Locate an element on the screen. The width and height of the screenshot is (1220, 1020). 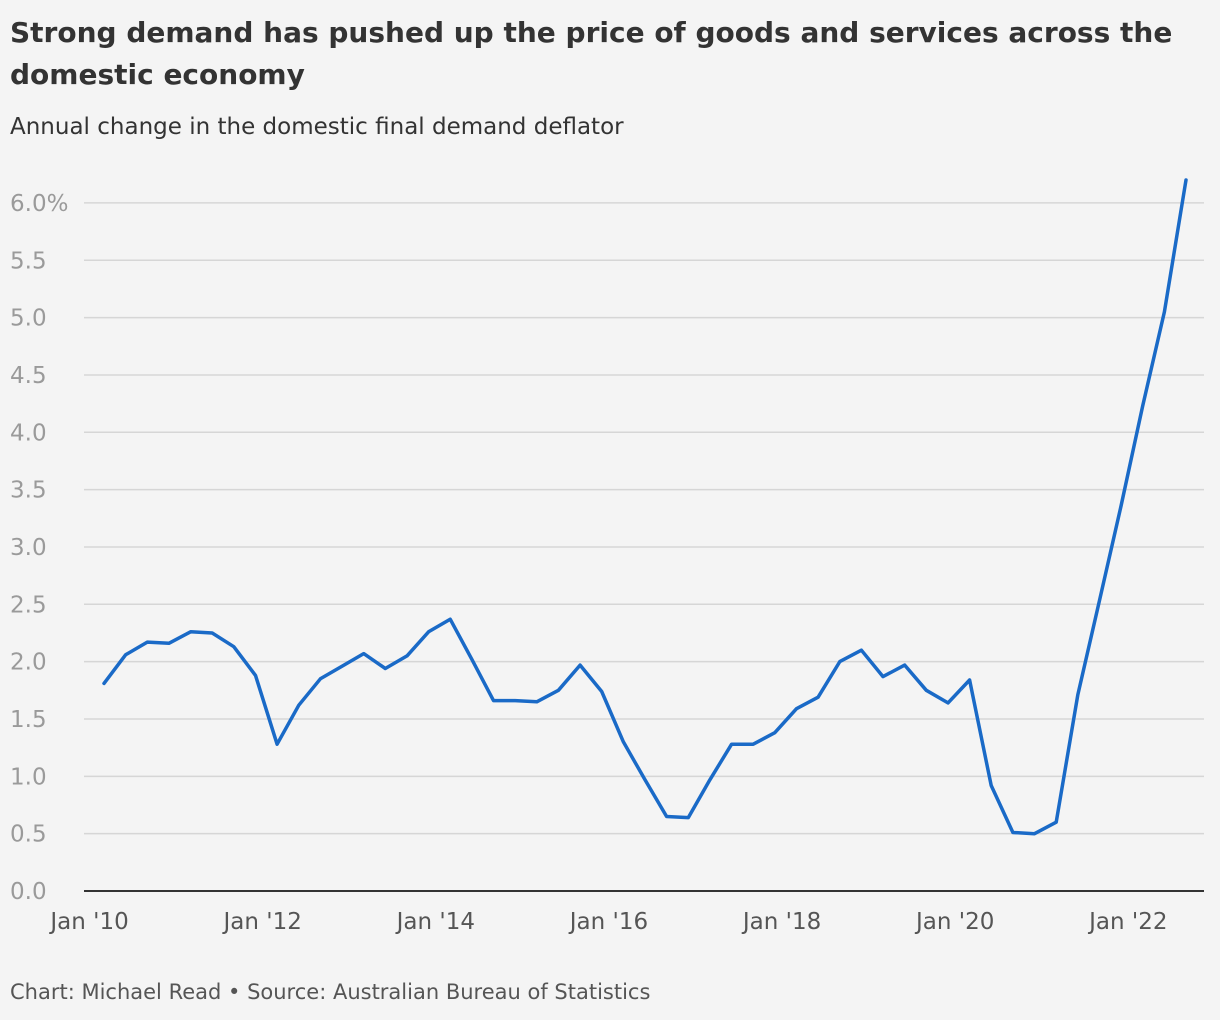
x-tick-label: Jan '14 is located at coordinates (435, 922).